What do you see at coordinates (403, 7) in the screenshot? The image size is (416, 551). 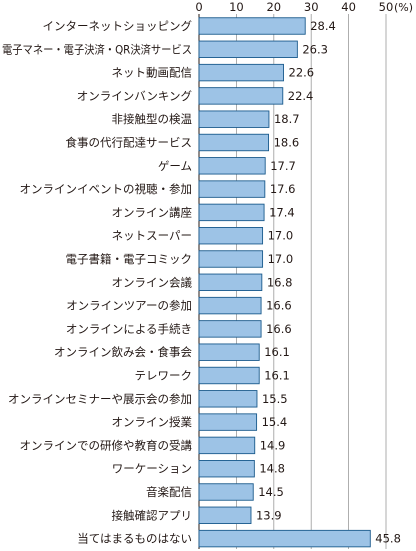 I see `unit-label: (%)` at bounding box center [403, 7].